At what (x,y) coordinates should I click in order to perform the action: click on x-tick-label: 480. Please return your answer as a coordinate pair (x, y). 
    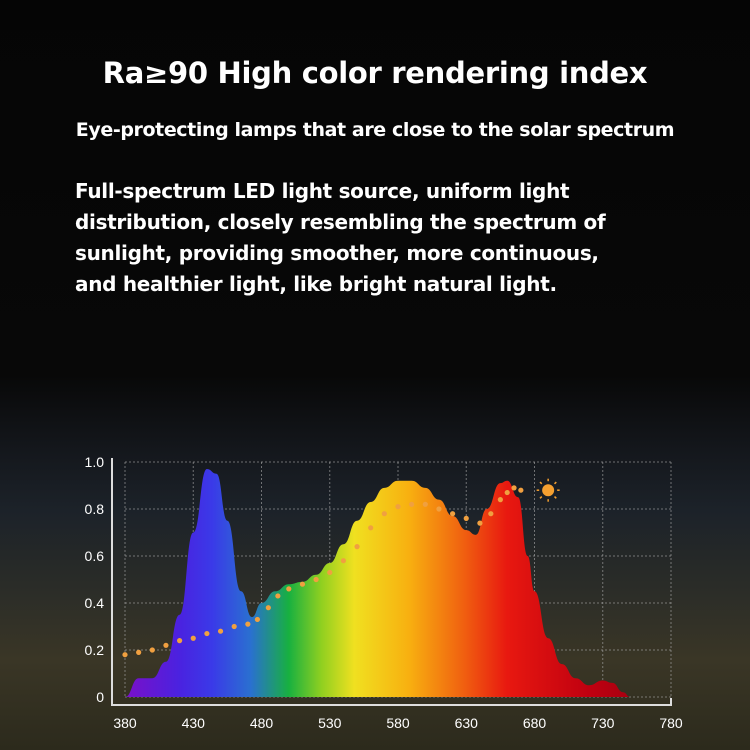
    Looking at the image, I should click on (262, 723).